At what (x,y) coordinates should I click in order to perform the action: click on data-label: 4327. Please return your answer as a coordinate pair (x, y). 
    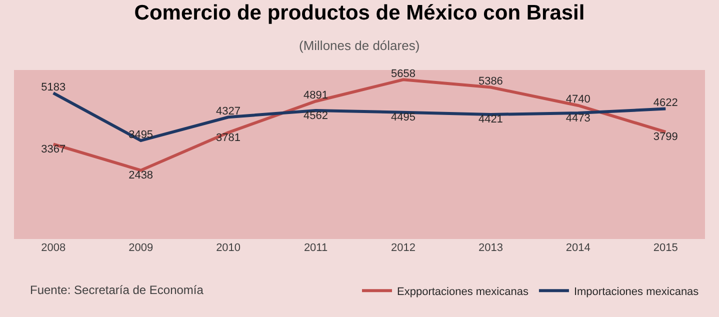
    Looking at the image, I should click on (228, 111).